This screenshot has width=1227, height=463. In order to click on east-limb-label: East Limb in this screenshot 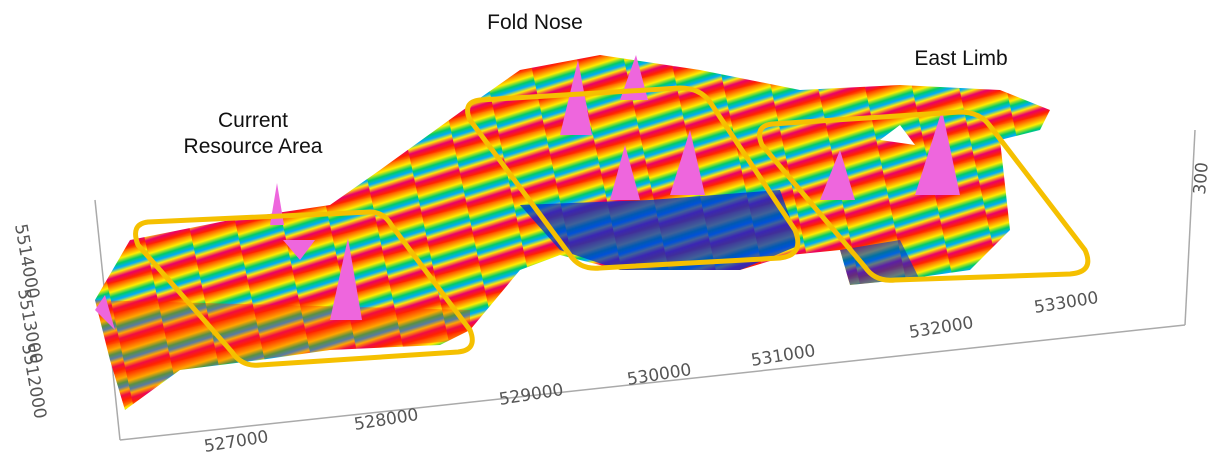, I will do `click(961, 58)`.